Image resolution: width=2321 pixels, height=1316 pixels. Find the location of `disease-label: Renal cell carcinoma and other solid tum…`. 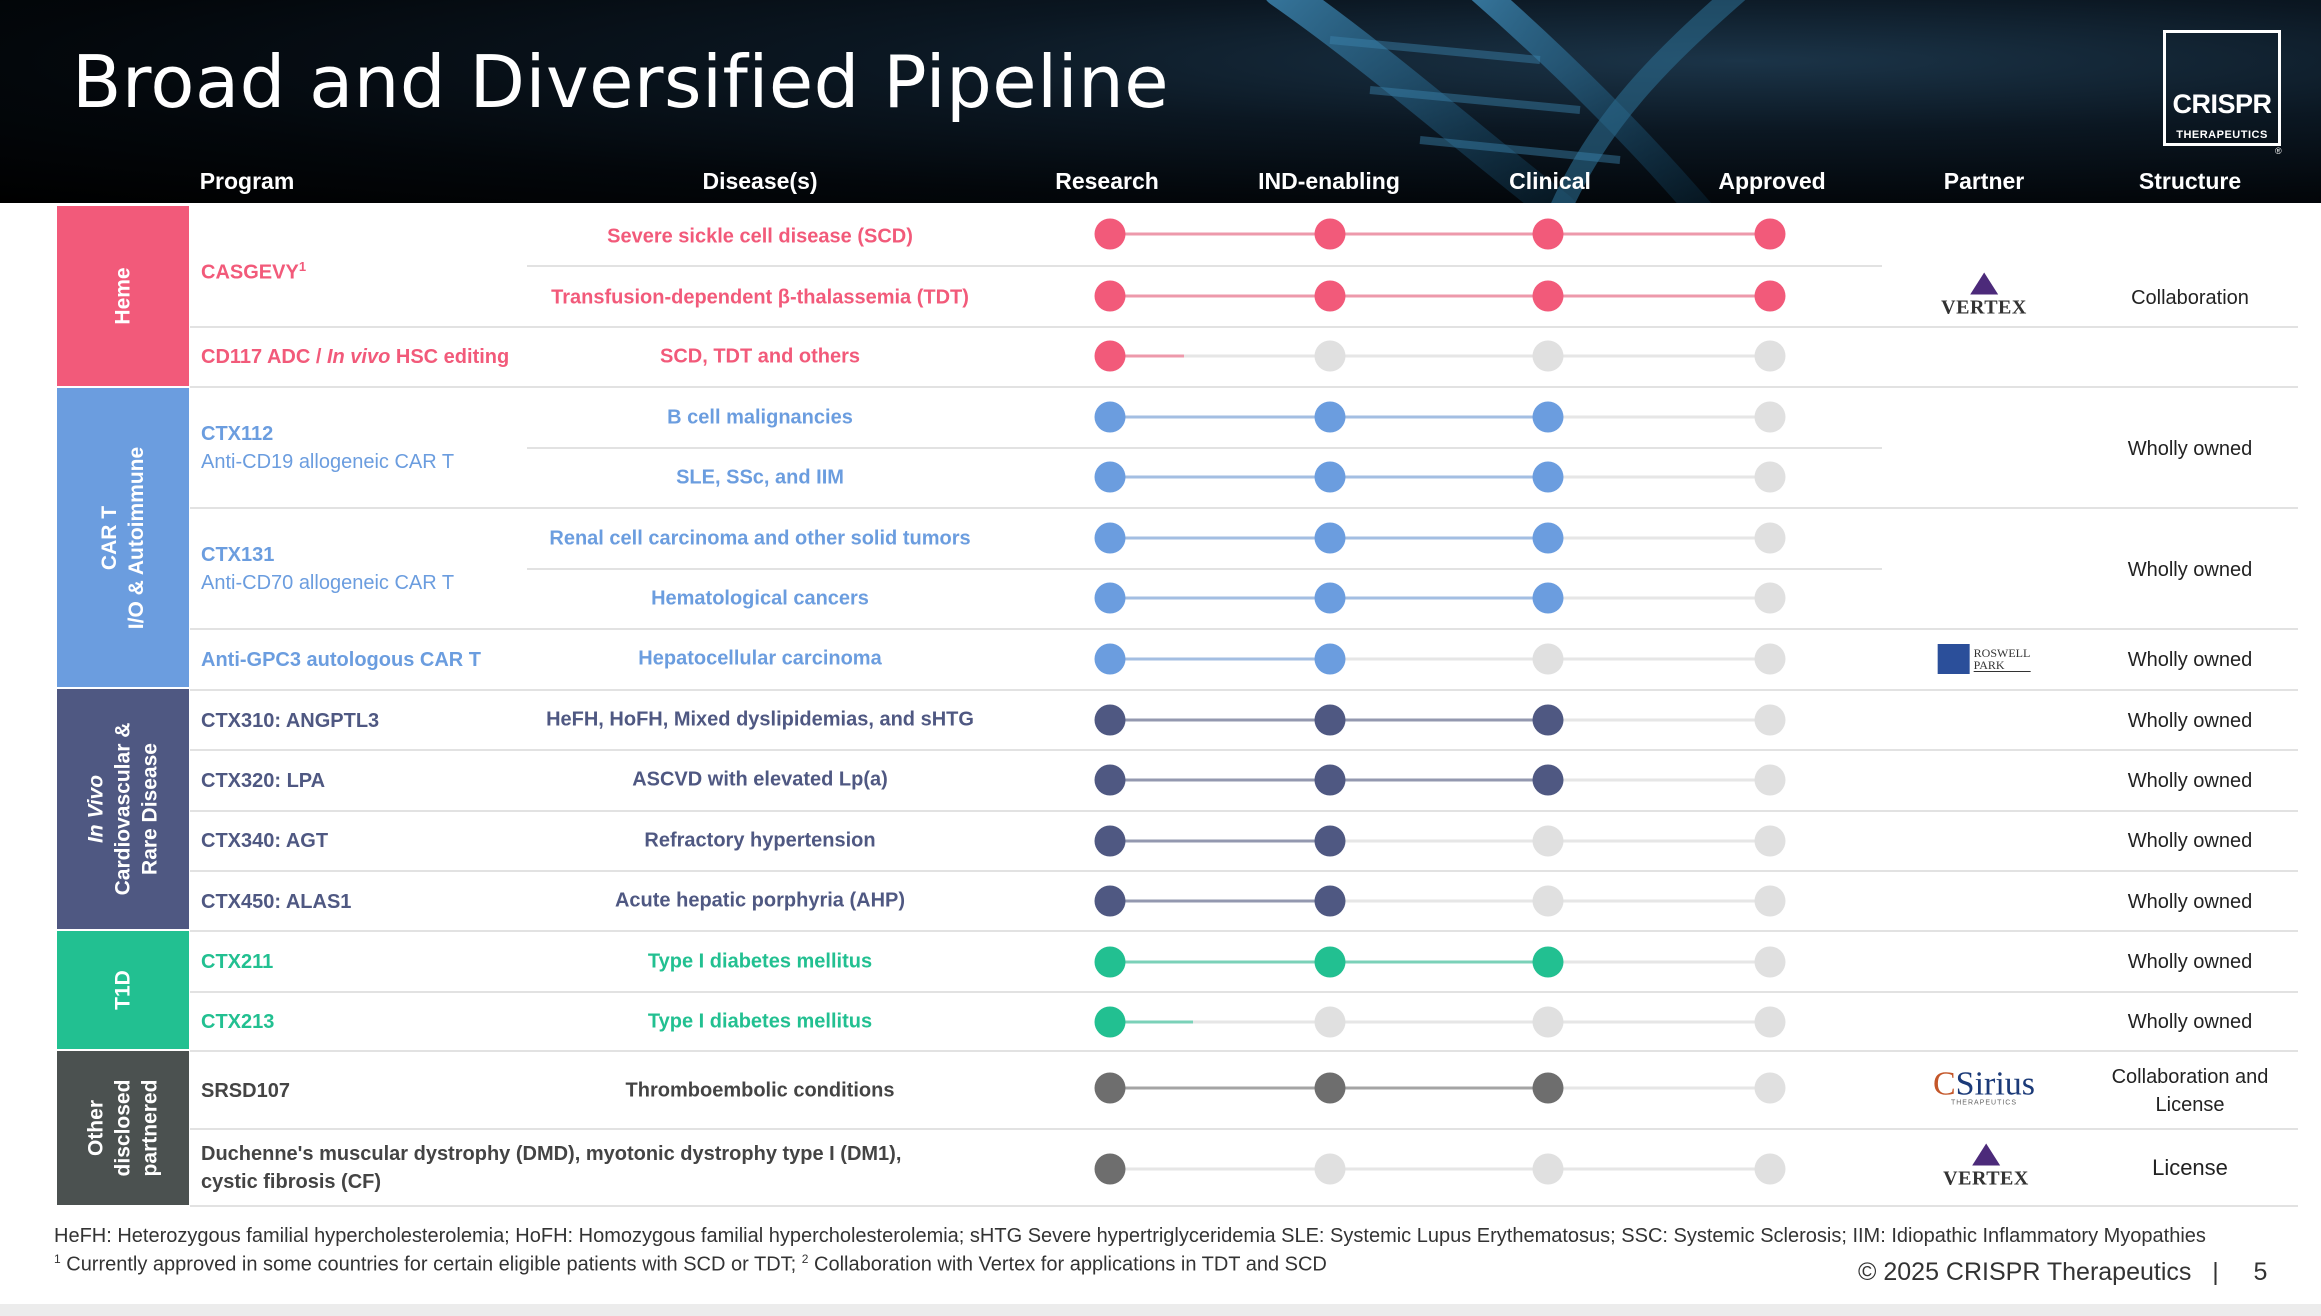

disease-label: Renal cell carcinoma and other solid tum… is located at coordinates (760, 538).